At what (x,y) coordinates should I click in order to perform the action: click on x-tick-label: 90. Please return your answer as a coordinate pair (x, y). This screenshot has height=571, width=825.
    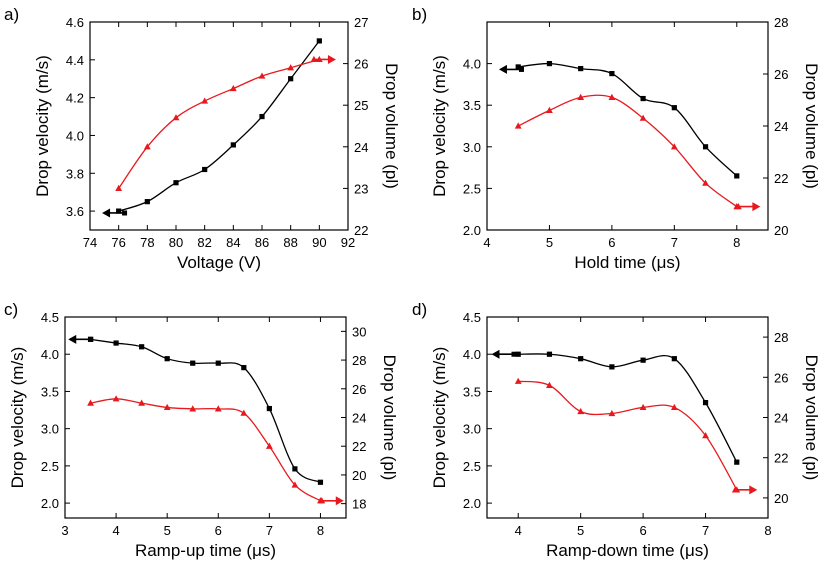
    Looking at the image, I should click on (319, 242).